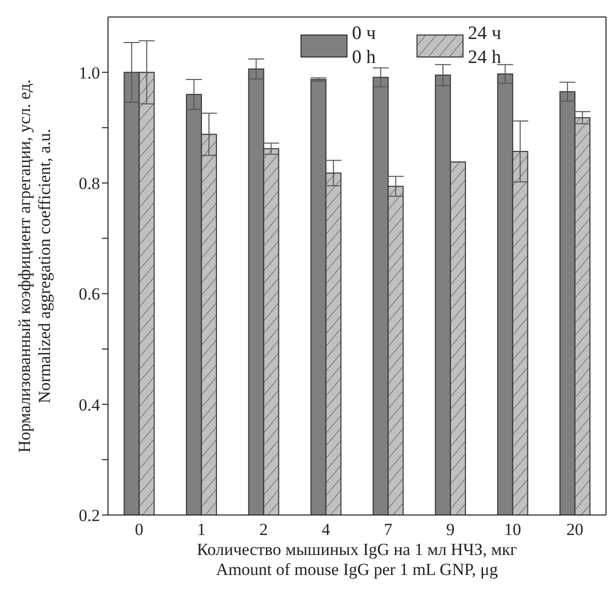 The height and width of the screenshot is (595, 610). I want to click on x-axis-title: Количество мышиных IgG на 1 мл НЧЗ, мкг Amount of mouse IgG per 1 mL GNP, μg, so click(357, 559).